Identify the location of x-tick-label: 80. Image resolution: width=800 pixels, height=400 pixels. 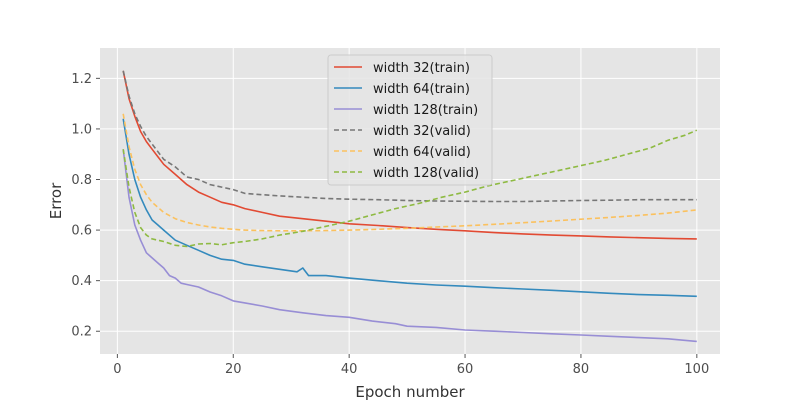
(581, 369).